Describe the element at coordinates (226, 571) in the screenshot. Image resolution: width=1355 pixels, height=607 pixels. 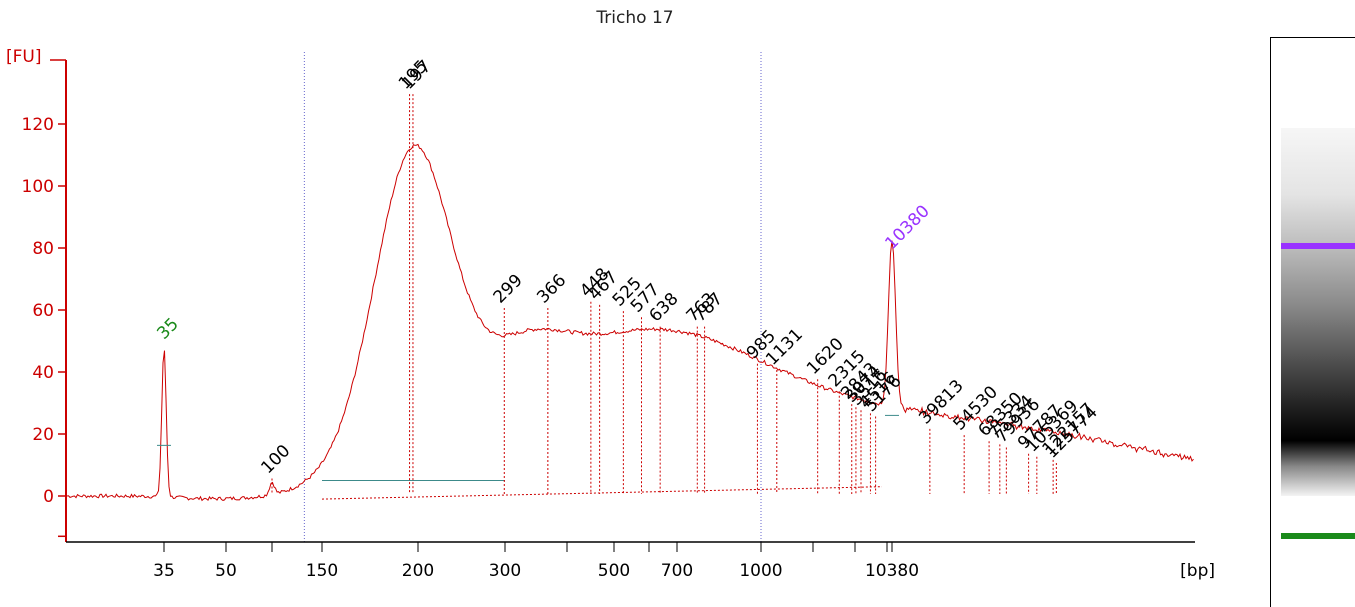
I see `x-tick-label-1: 50` at that location.